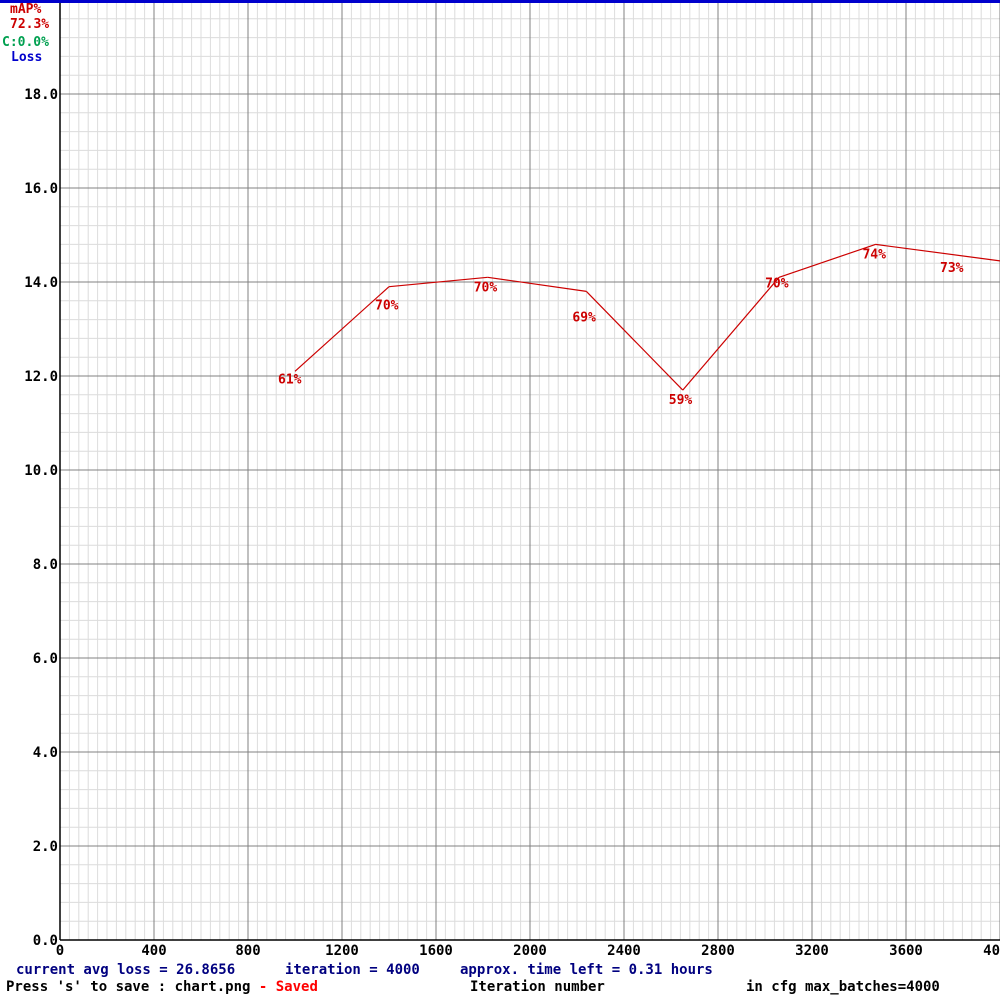  I want to click on iteration-readout: iteration = 4000, so click(352, 970).